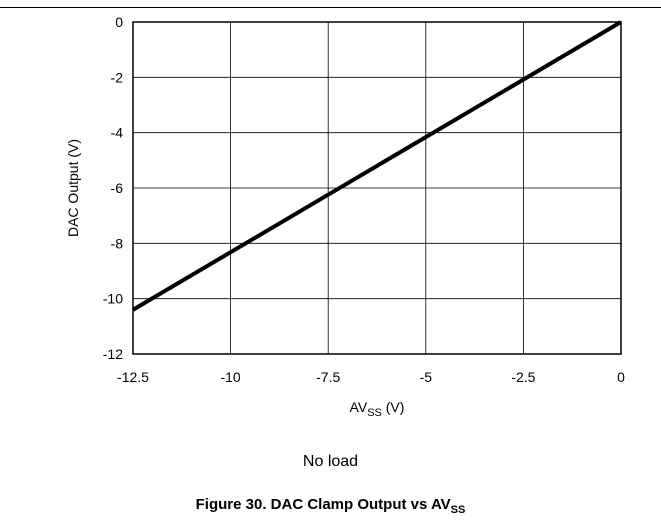  I want to click on figure-caption: Figure 30. DAC Clamp Output vs AVSS, so click(330, 506).